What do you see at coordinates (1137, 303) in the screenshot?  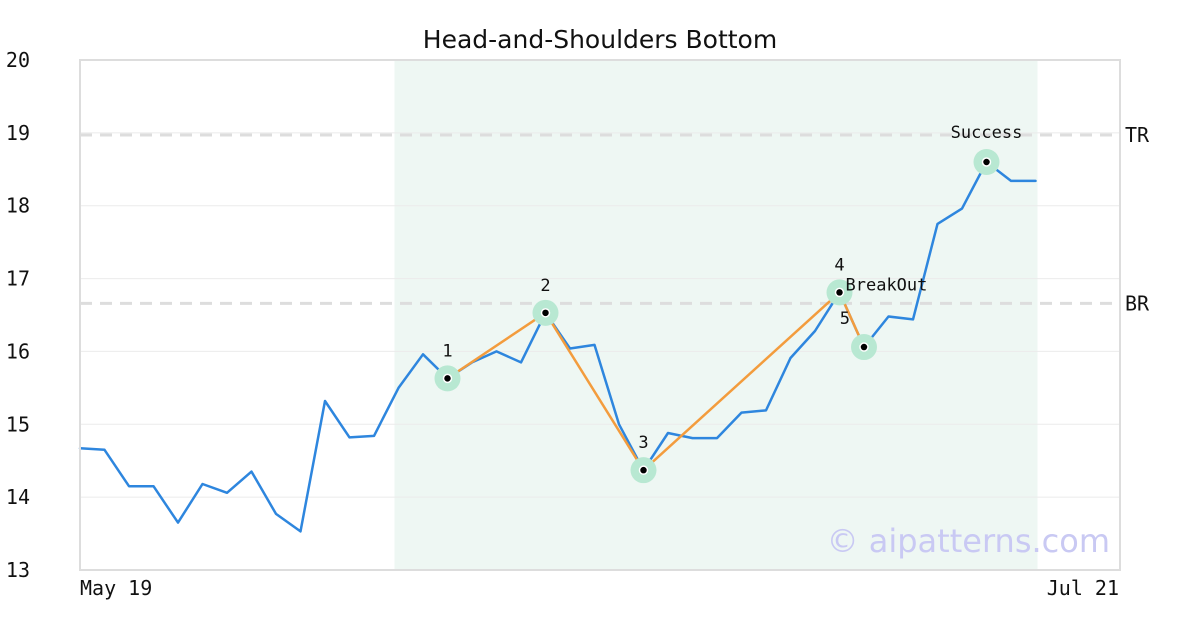 I see `level-label-br: BR` at bounding box center [1137, 303].